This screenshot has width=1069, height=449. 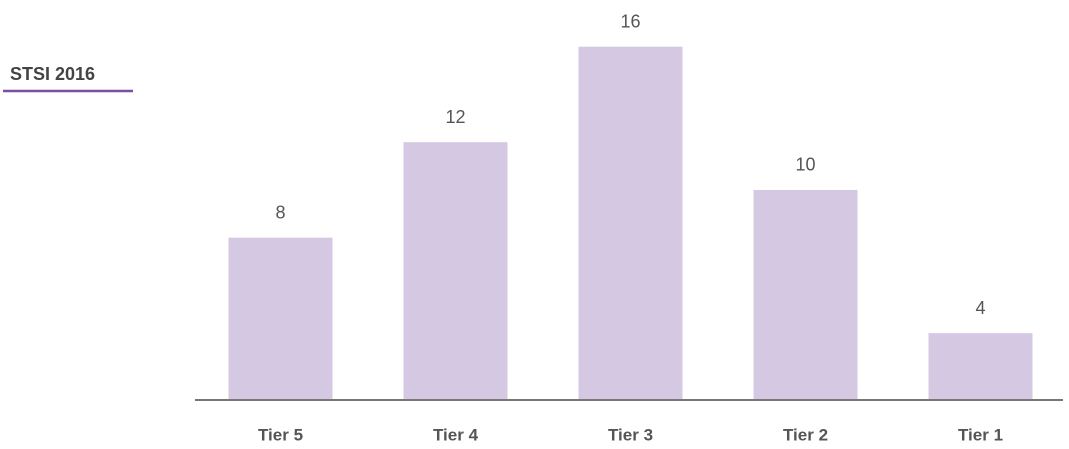 What do you see at coordinates (630, 21) in the screenshot?
I see `value-label: 16` at bounding box center [630, 21].